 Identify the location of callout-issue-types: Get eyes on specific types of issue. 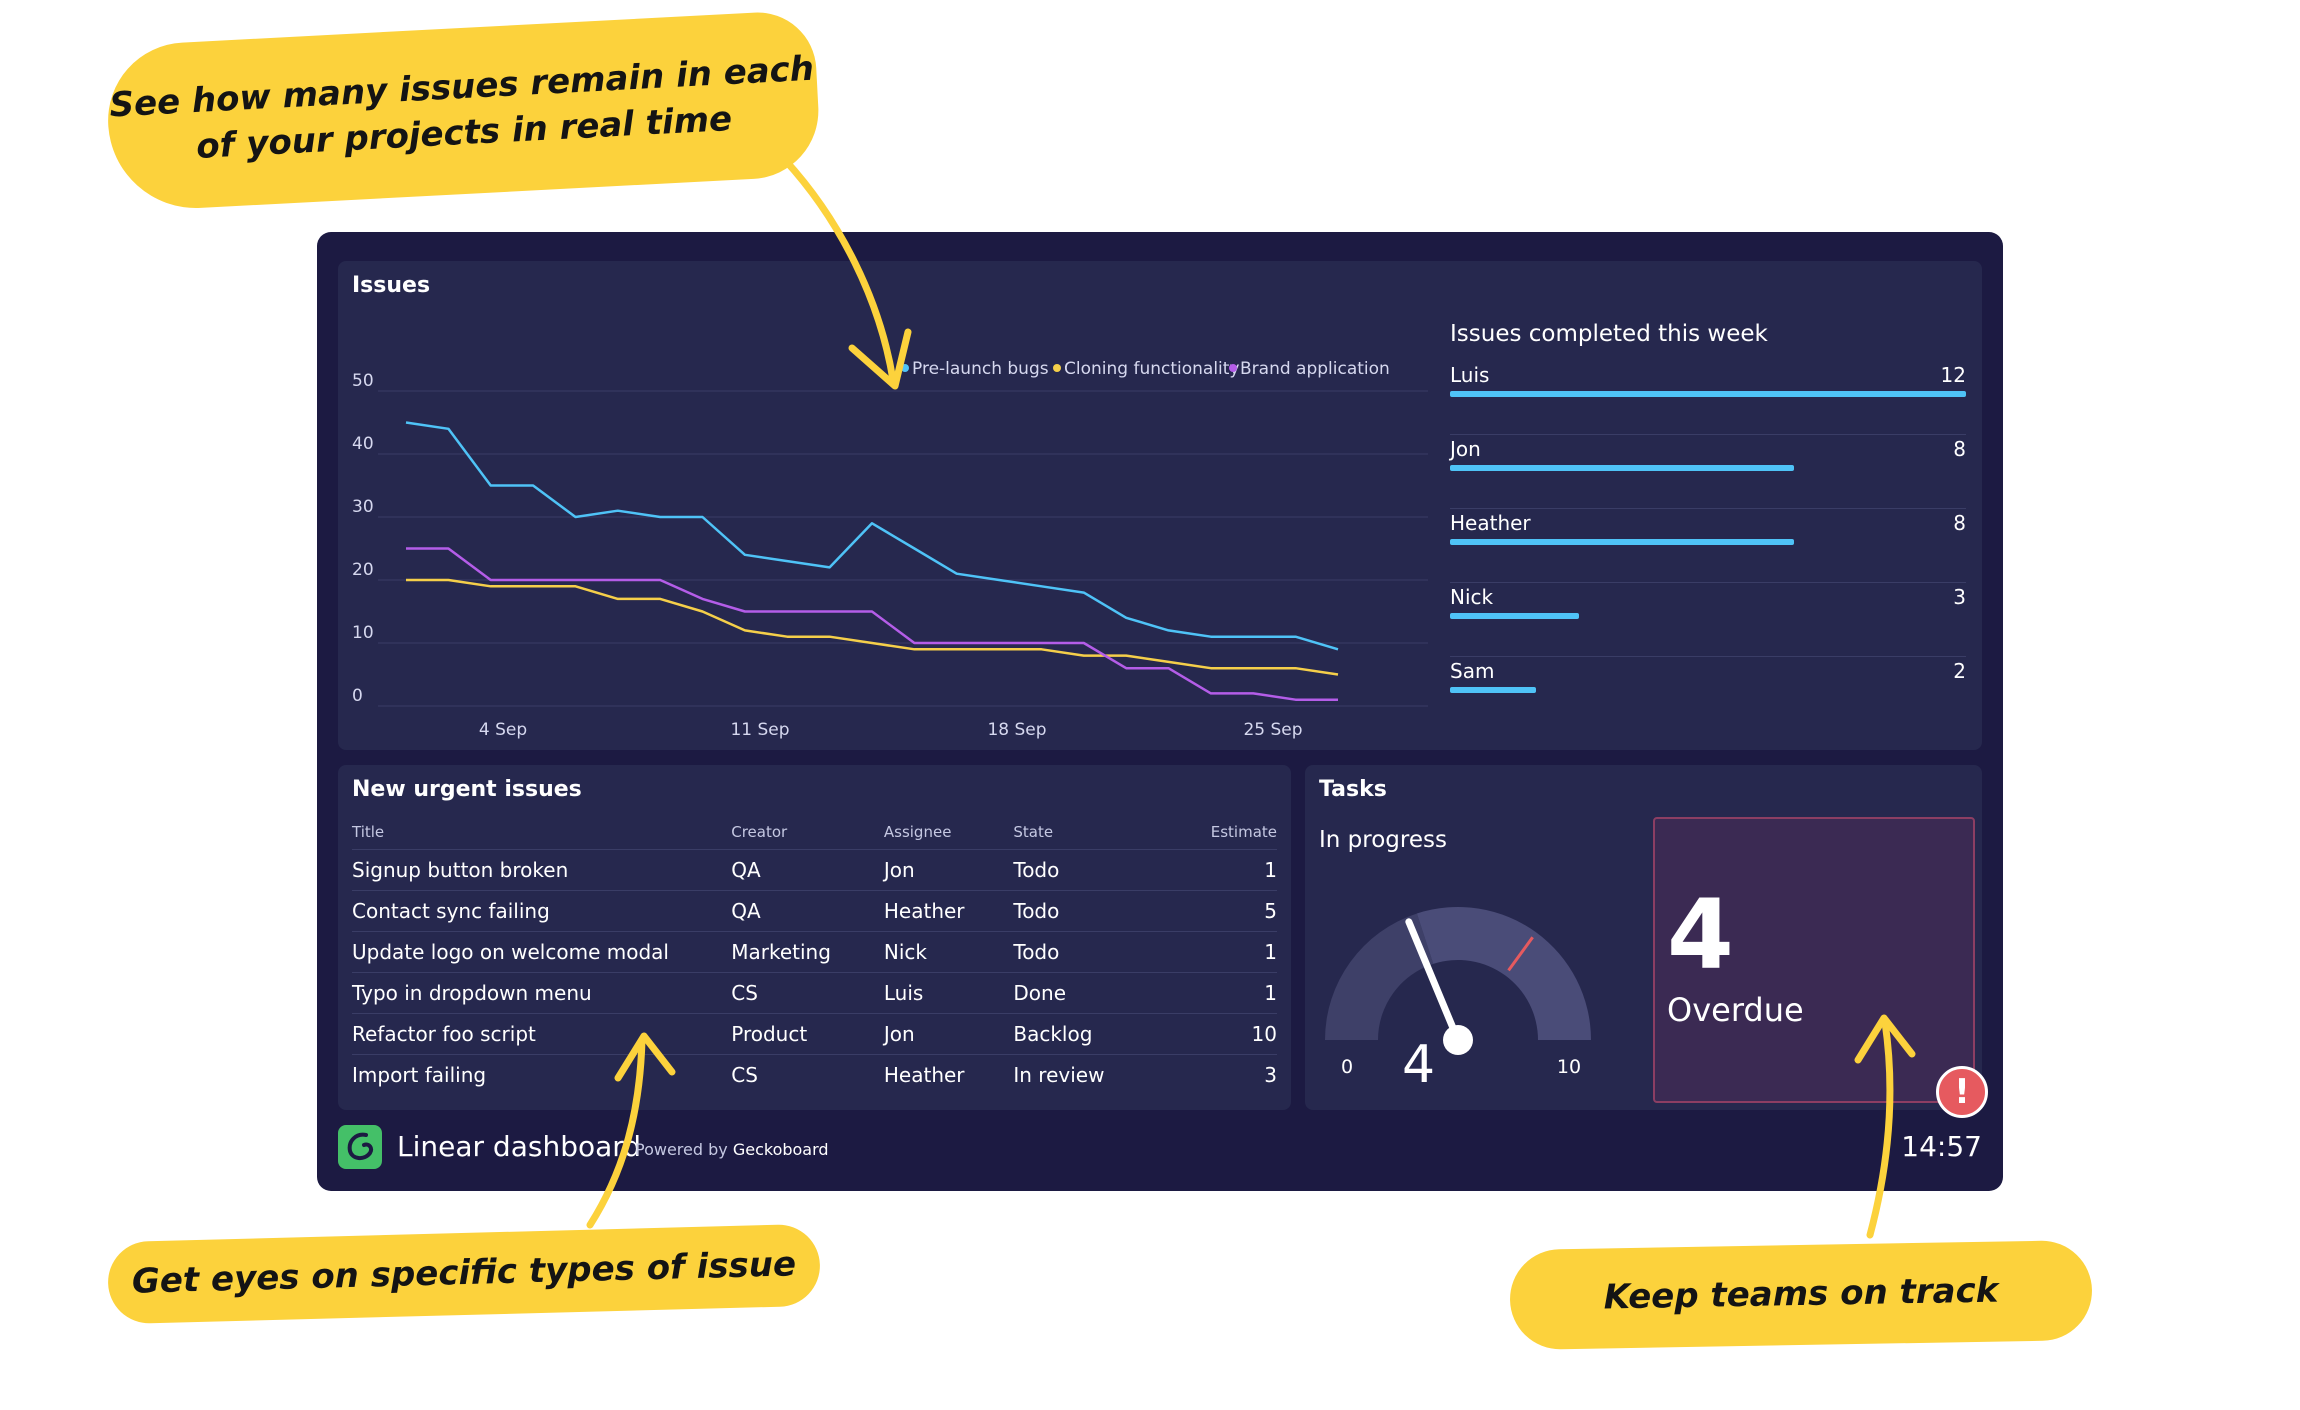
(464, 1274).